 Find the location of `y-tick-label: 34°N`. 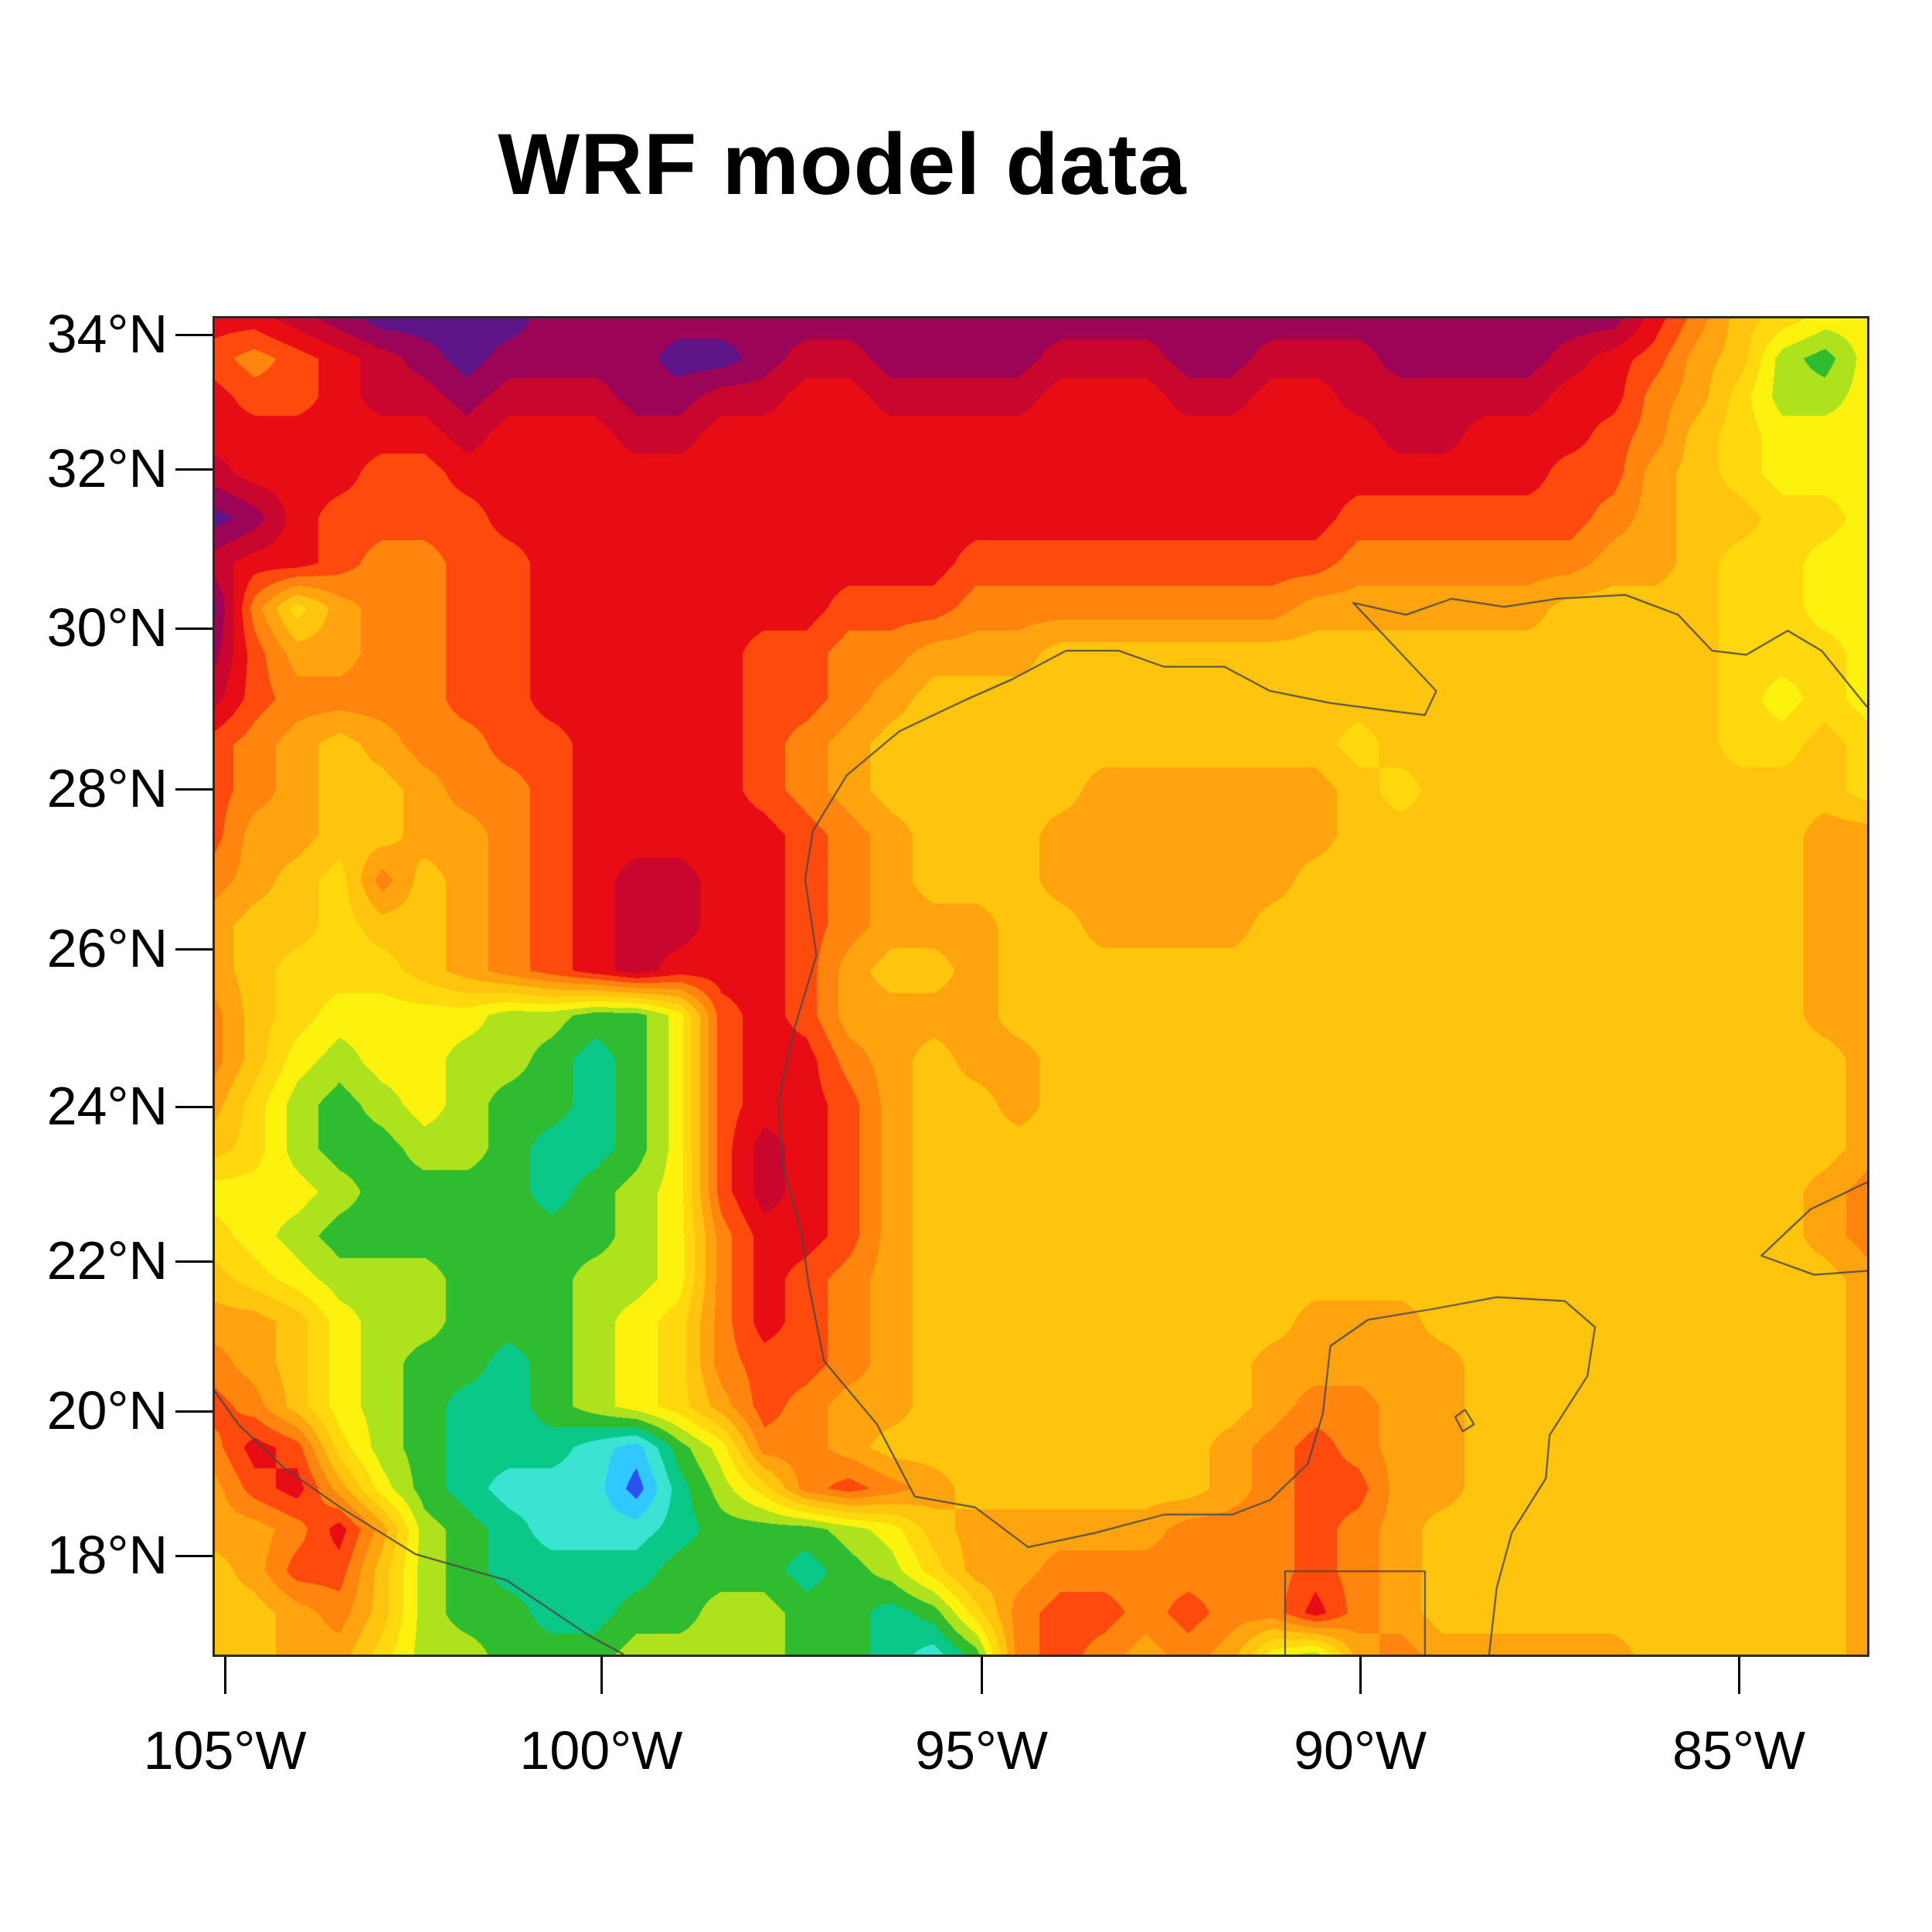

y-tick-label: 34°N is located at coordinates (107, 335).